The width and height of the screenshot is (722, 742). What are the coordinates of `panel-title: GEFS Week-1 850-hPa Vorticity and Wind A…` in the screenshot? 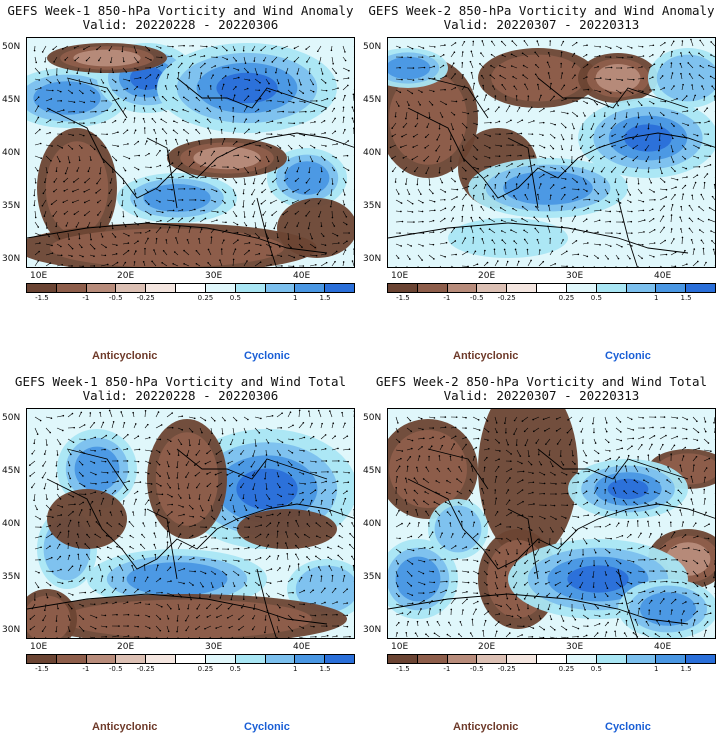 It's located at (180, 10).